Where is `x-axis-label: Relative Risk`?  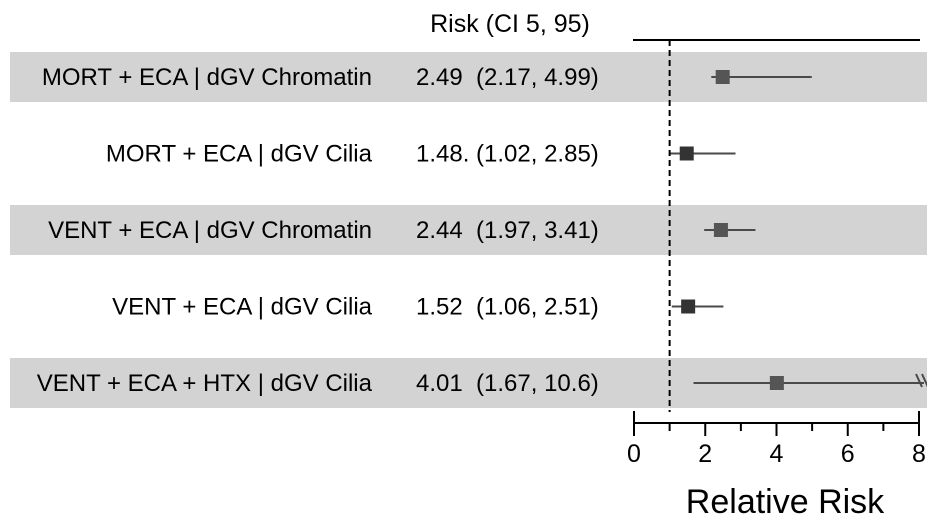 x-axis-label: Relative Risk is located at coordinates (785, 499).